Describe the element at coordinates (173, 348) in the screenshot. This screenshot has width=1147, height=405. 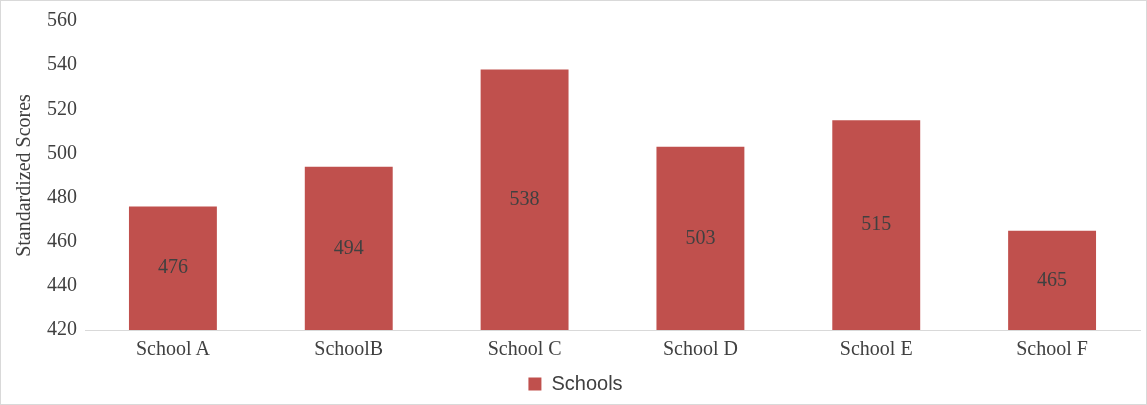
I see `x-tick-label: School A` at that location.